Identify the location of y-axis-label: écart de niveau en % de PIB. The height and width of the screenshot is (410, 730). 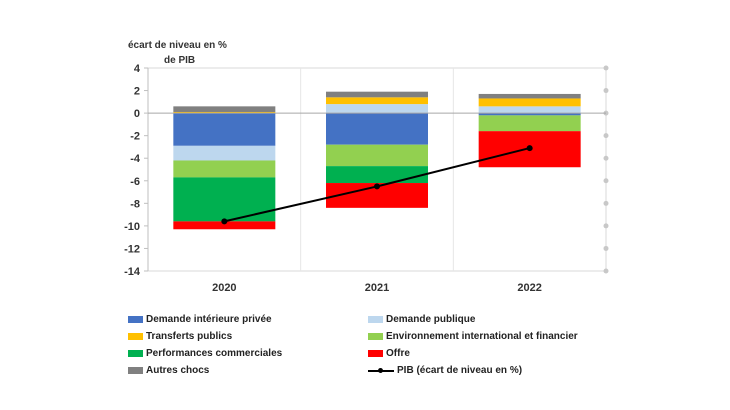
(177, 53).